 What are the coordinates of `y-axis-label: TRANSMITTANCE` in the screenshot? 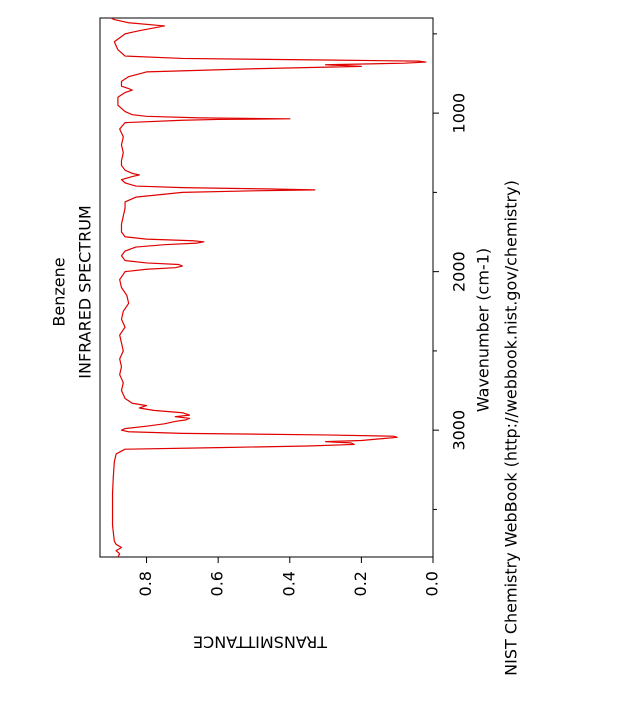 It's located at (260, 642).